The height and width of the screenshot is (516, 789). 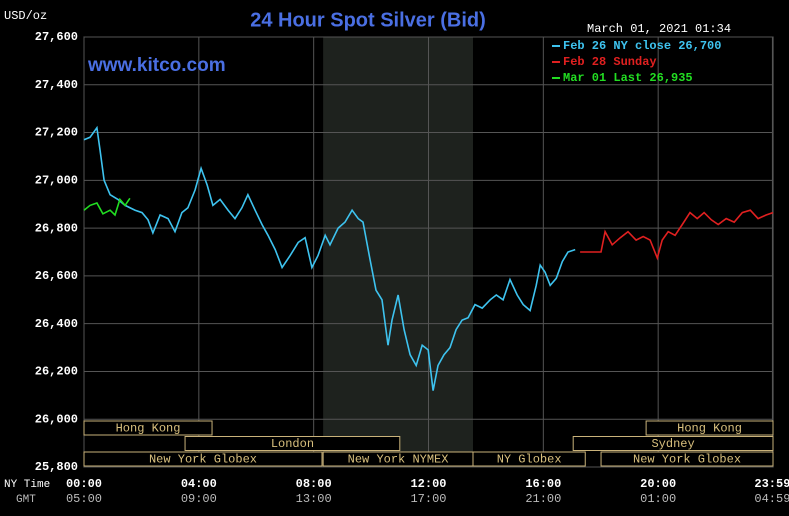 I want to click on y-tick-label: 27,000, so click(x=56, y=181).